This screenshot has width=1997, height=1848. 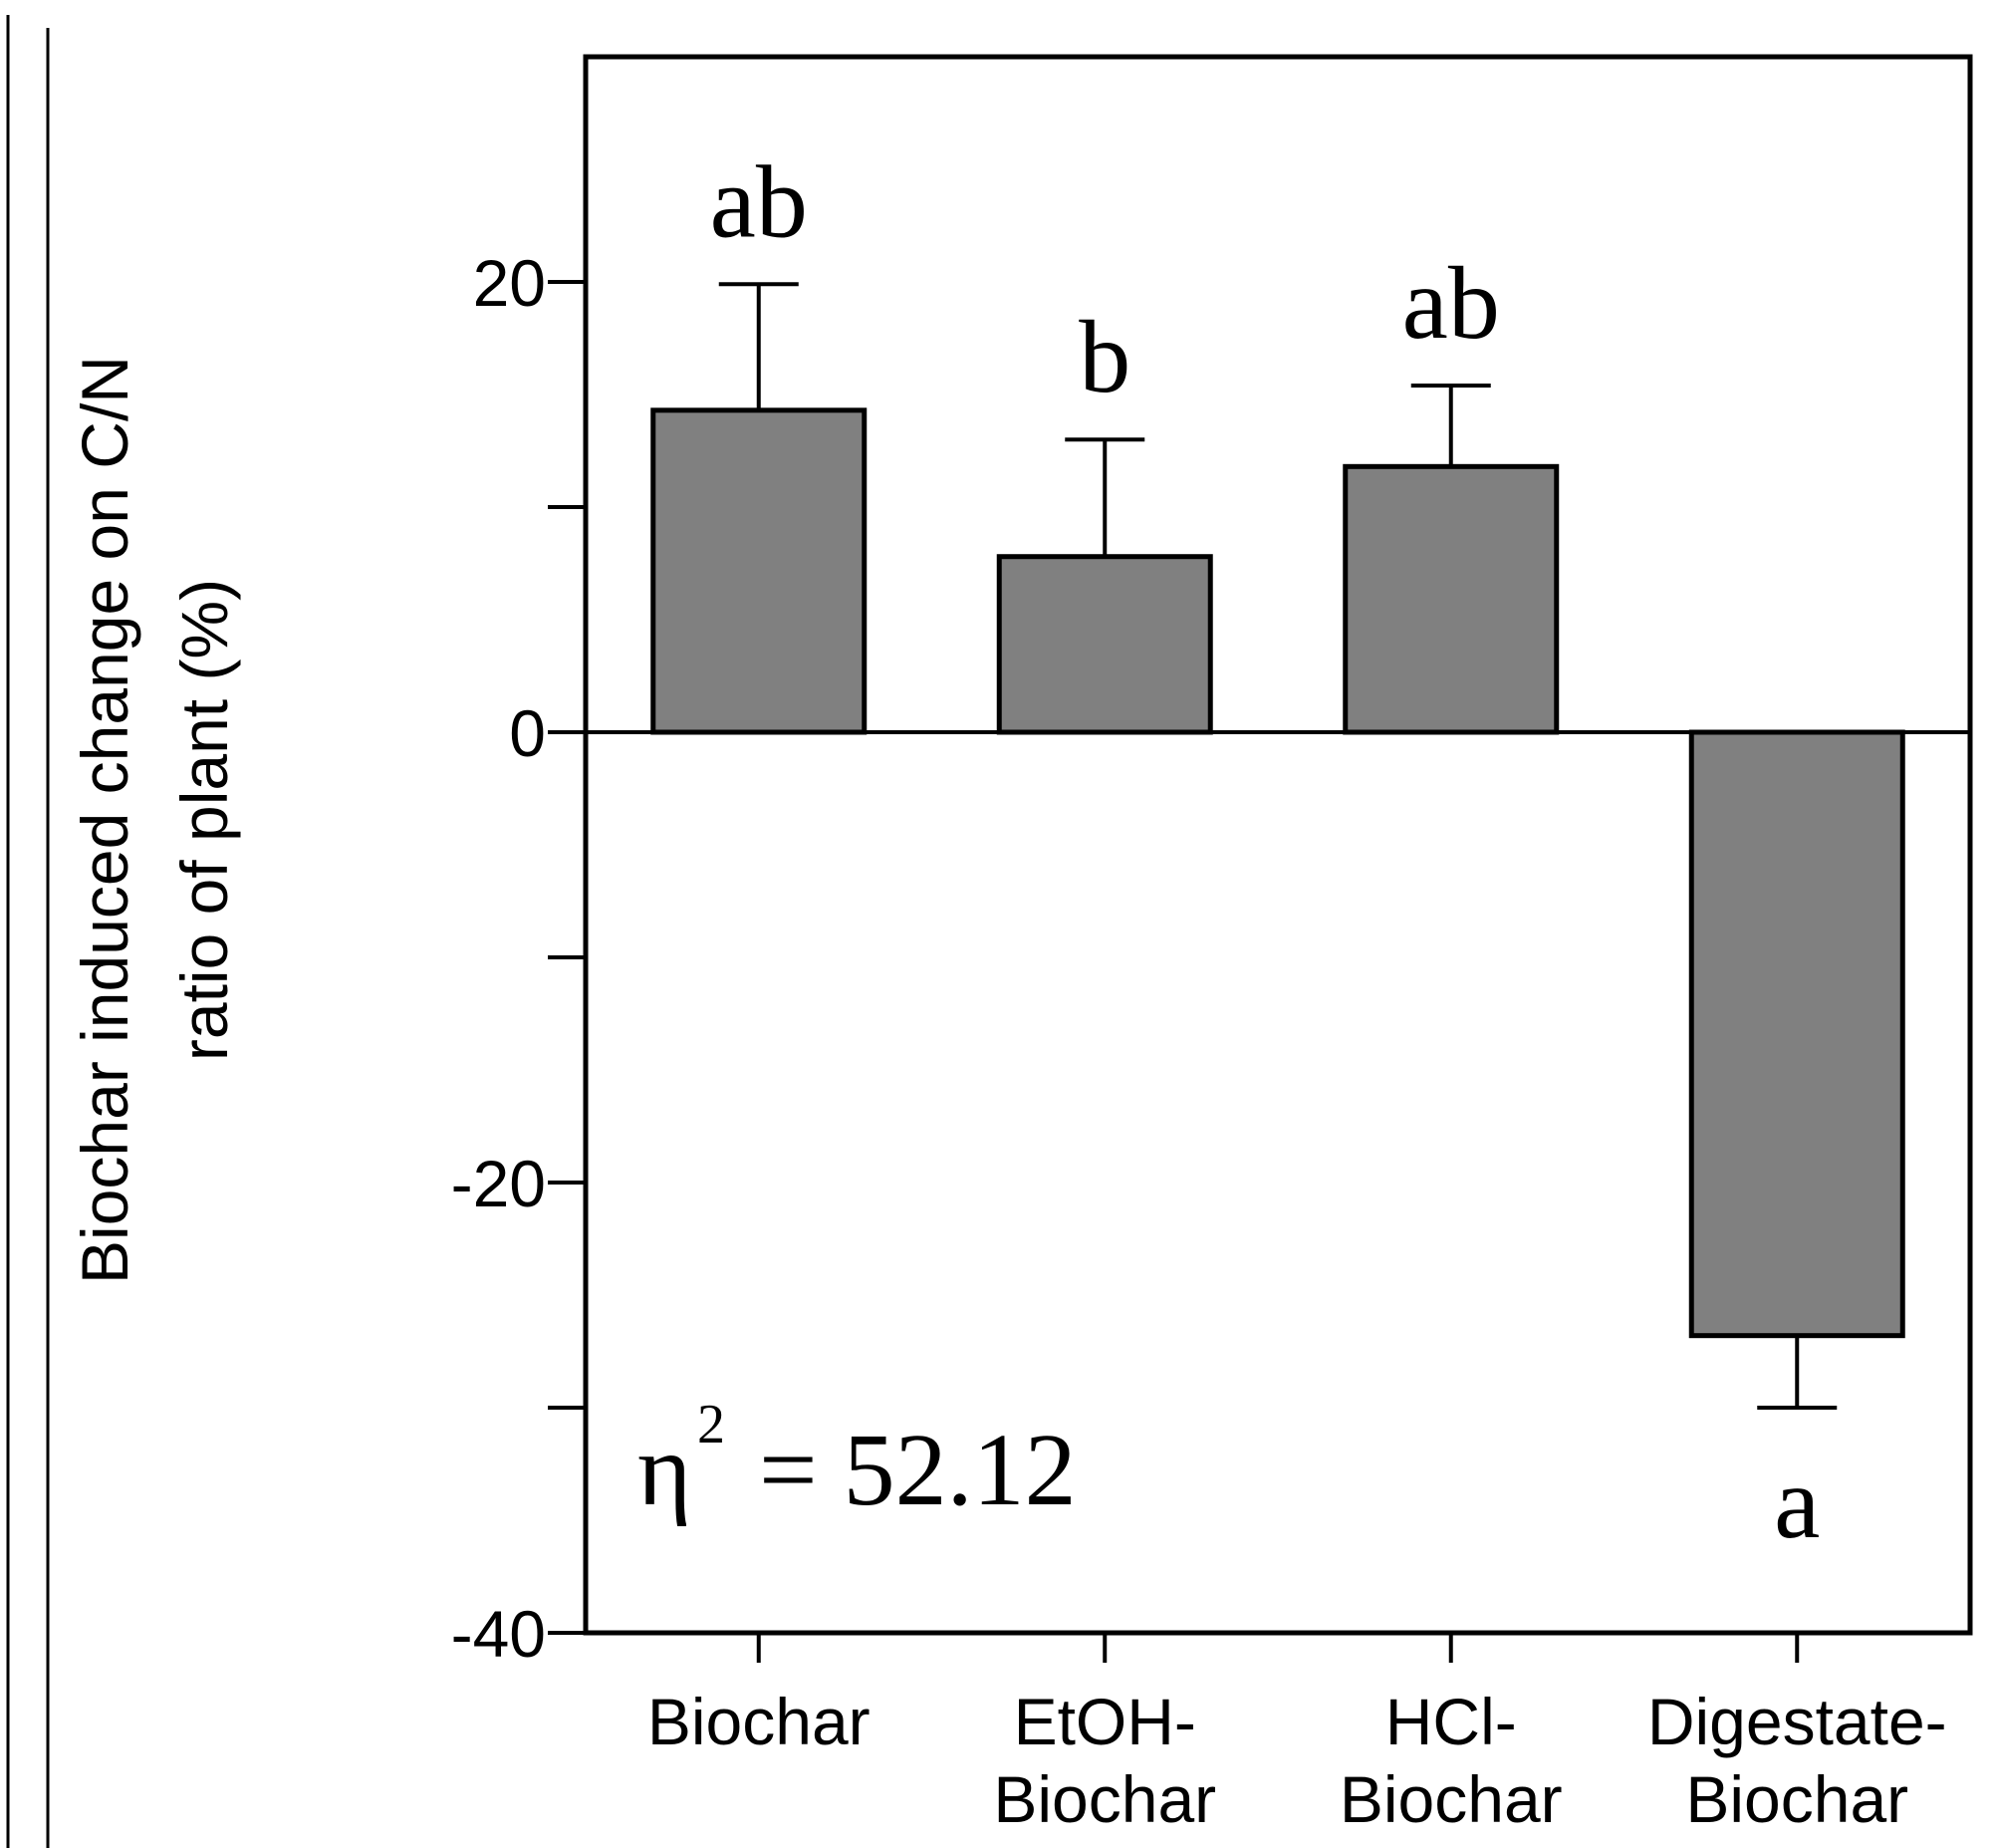 What do you see at coordinates (518, 958) in the screenshot?
I see `y-axis: 20 0 -20 -40` at bounding box center [518, 958].